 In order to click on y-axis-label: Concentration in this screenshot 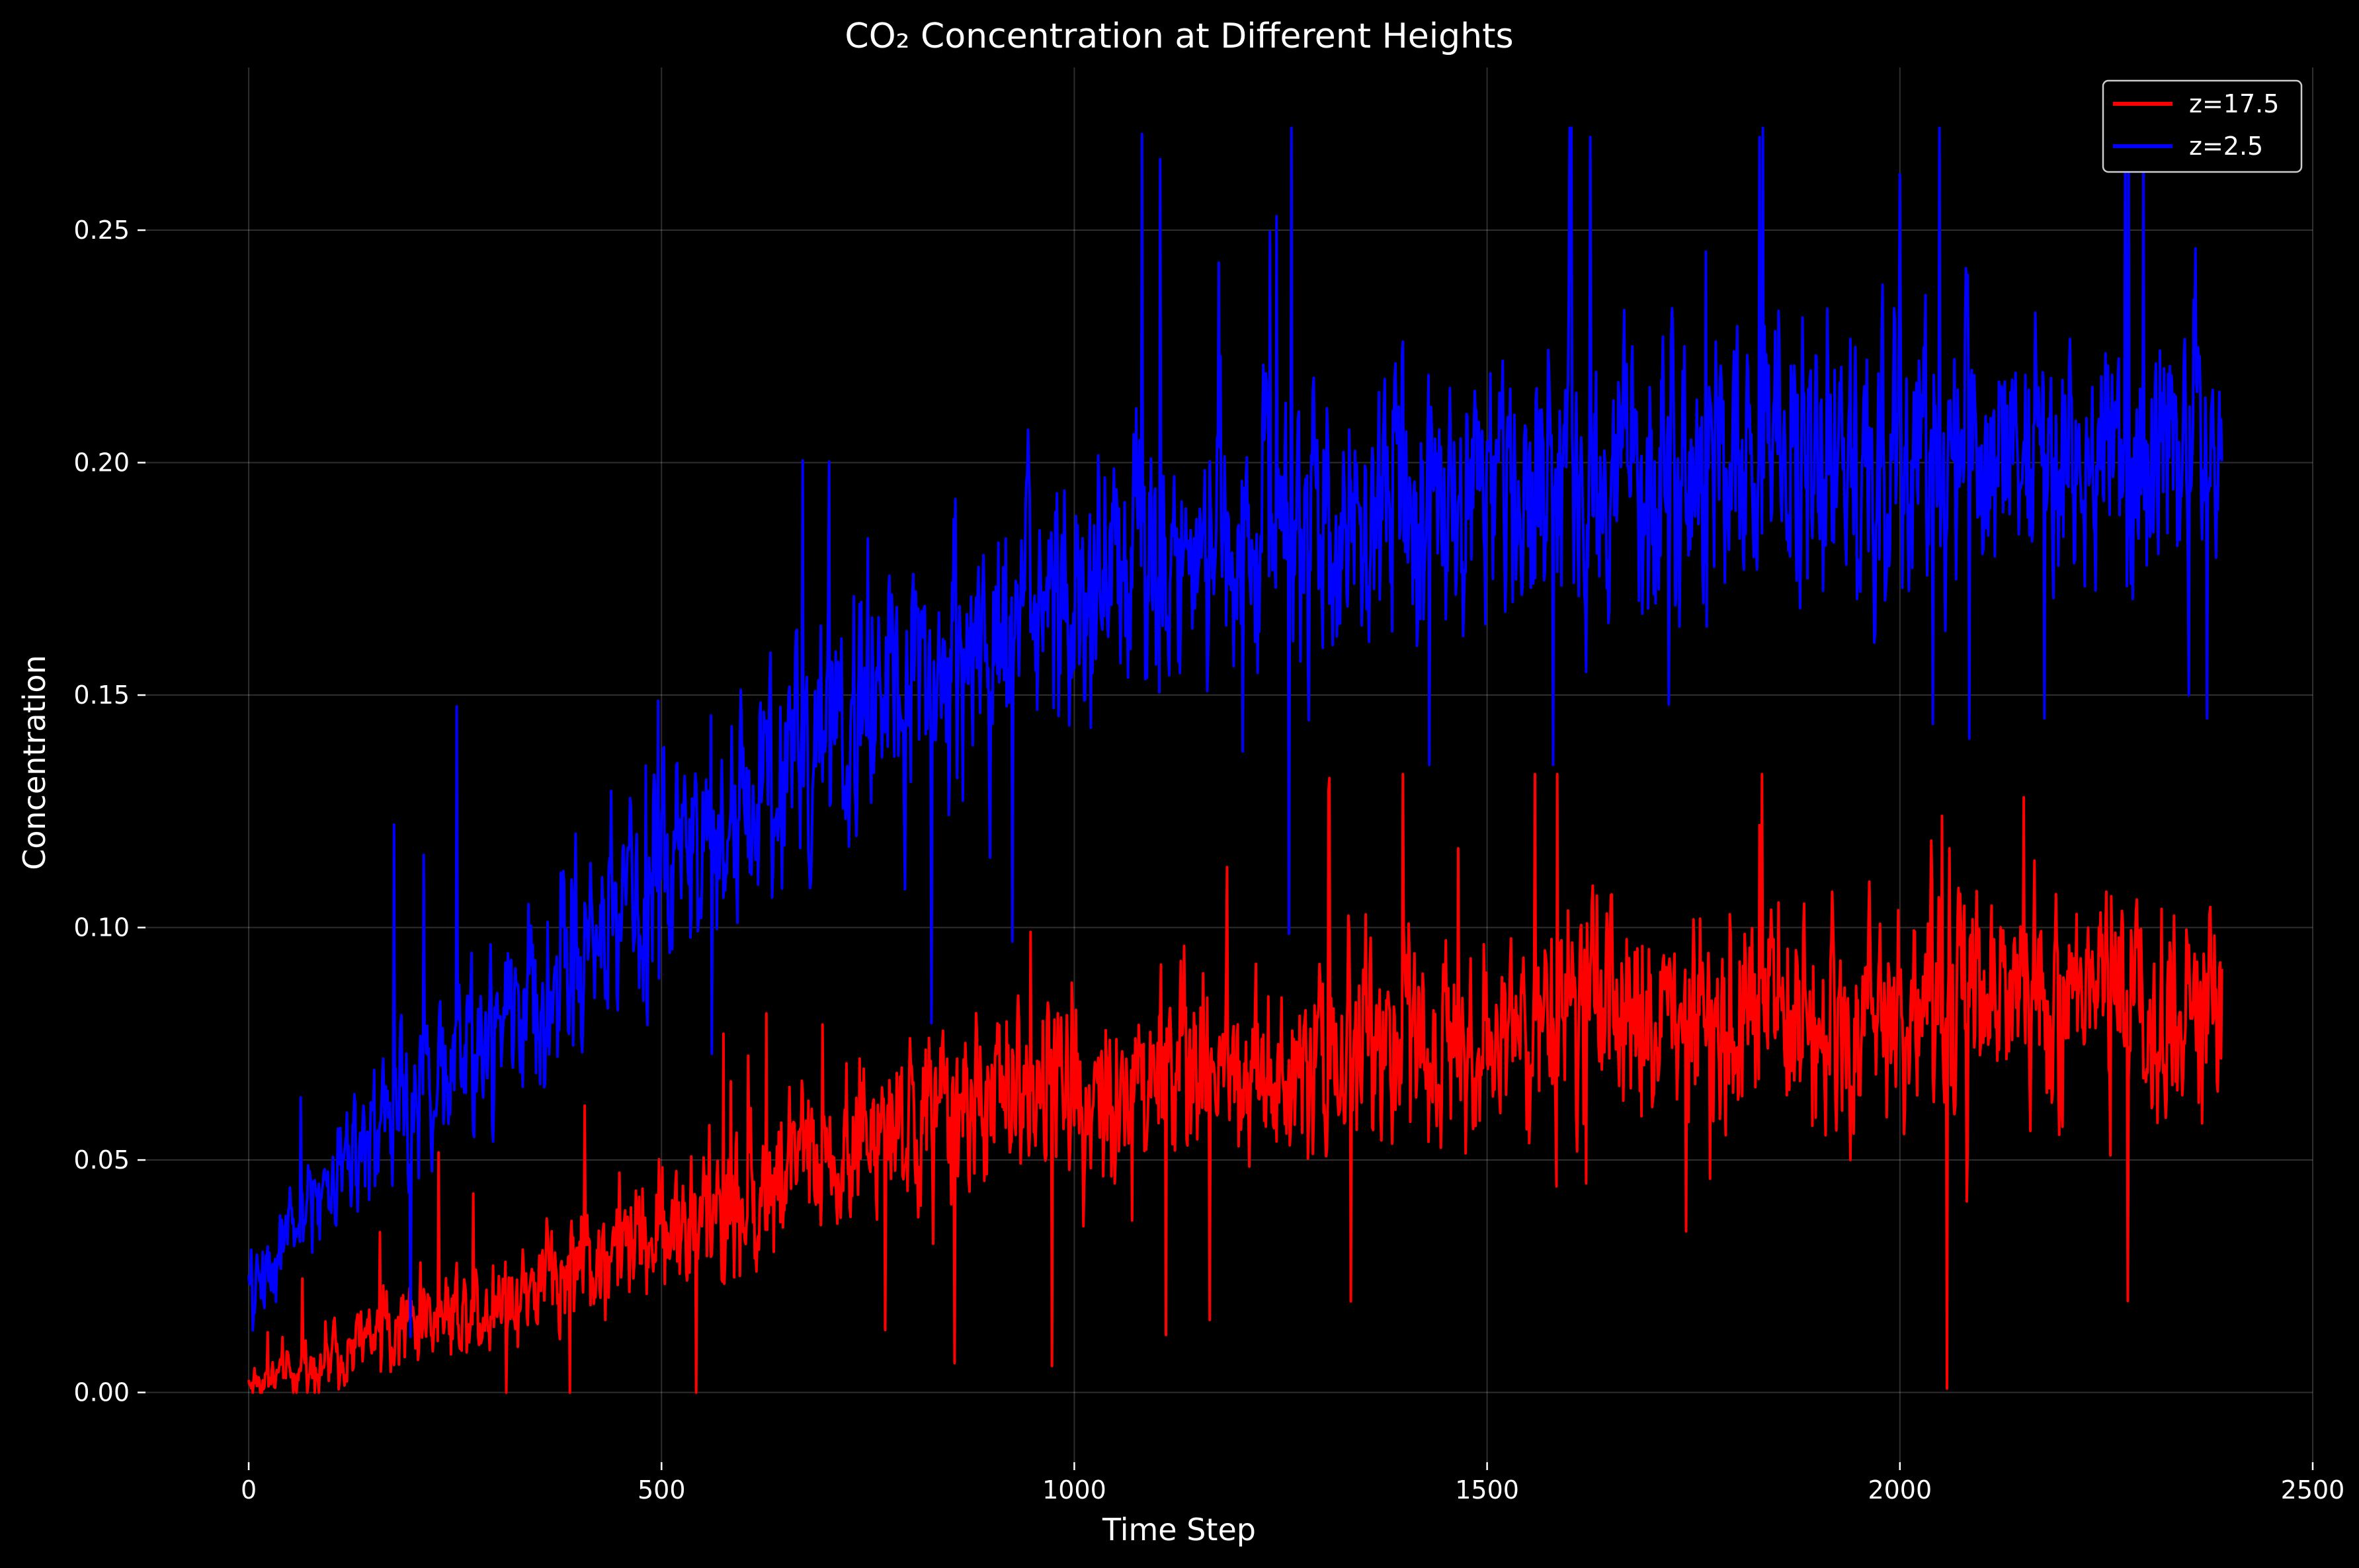, I will do `click(34, 762)`.